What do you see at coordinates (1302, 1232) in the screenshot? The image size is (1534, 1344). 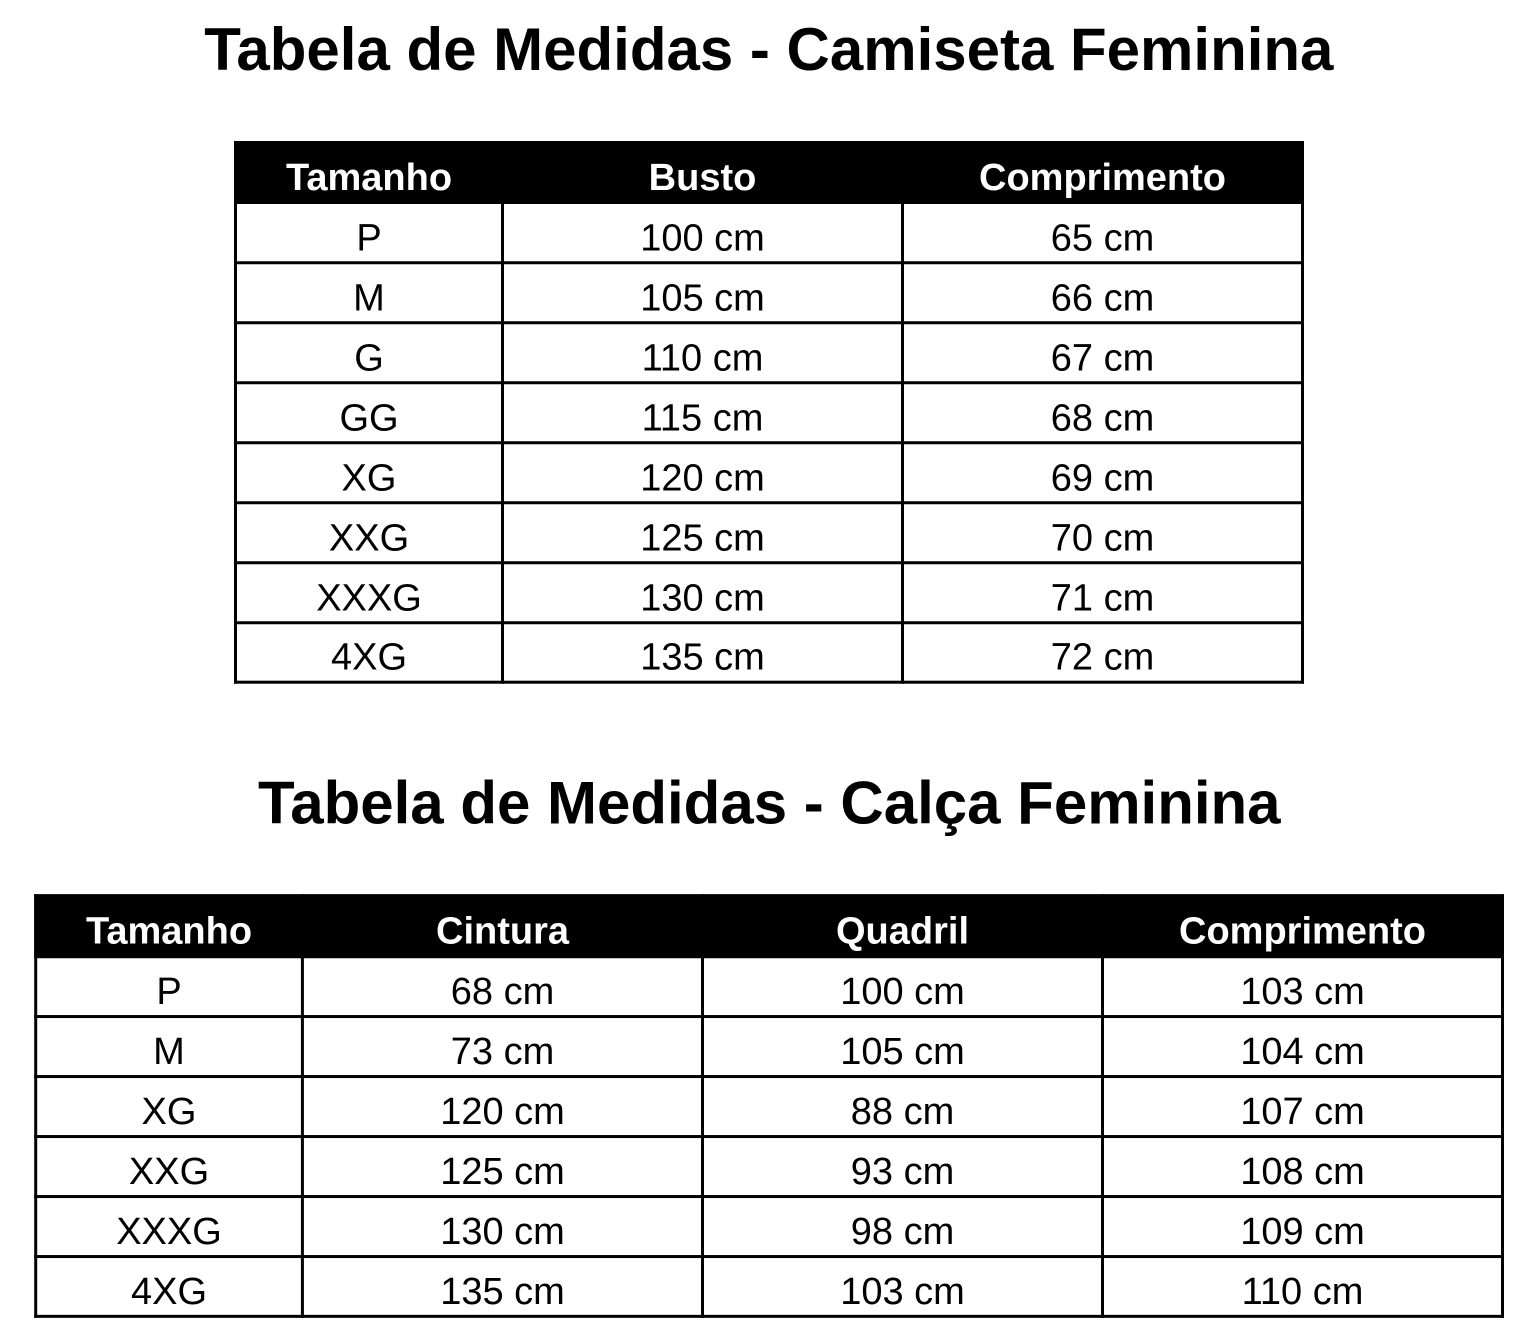 I see `svg-text: 109 cm` at bounding box center [1302, 1232].